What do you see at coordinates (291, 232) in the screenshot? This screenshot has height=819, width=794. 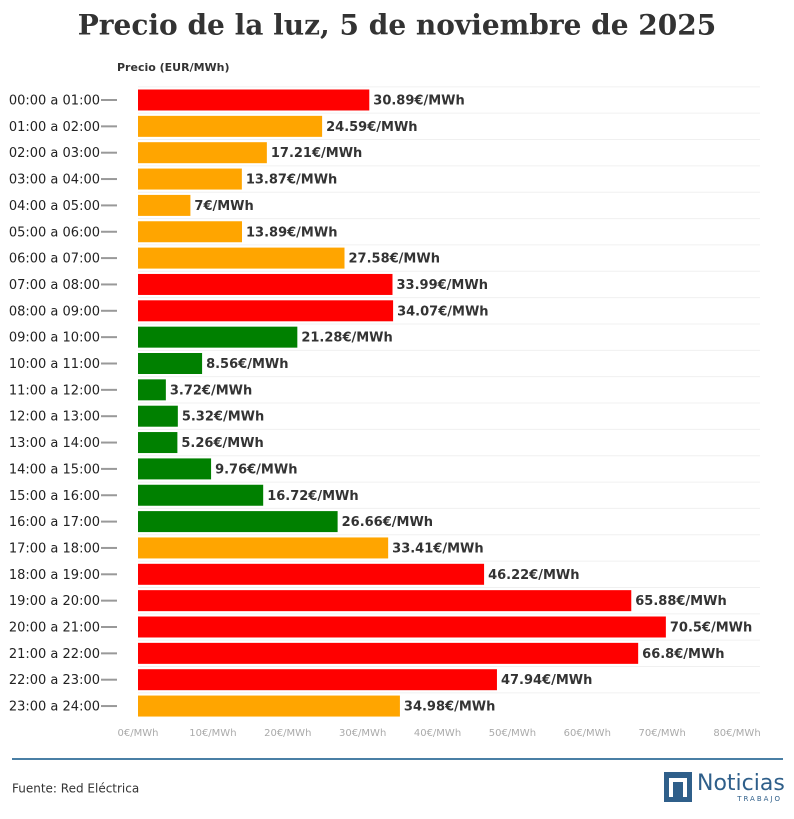 I see `value-label: 13.89€/MWh` at bounding box center [291, 232].